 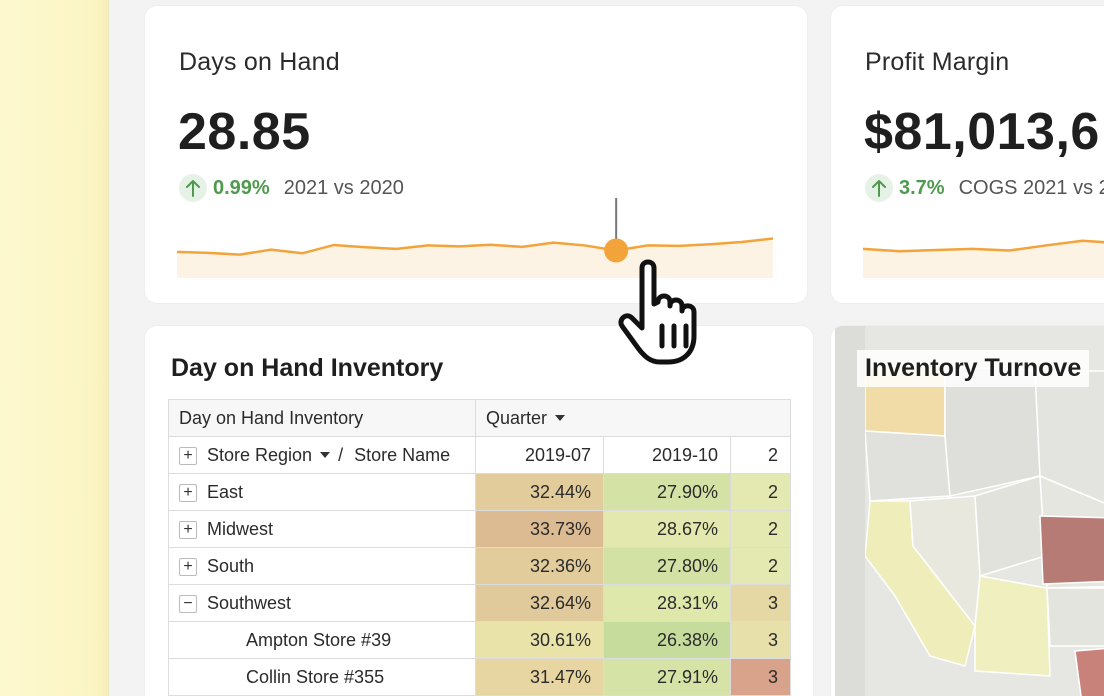 I want to click on quarter-label: Quarter, so click(x=517, y=417).